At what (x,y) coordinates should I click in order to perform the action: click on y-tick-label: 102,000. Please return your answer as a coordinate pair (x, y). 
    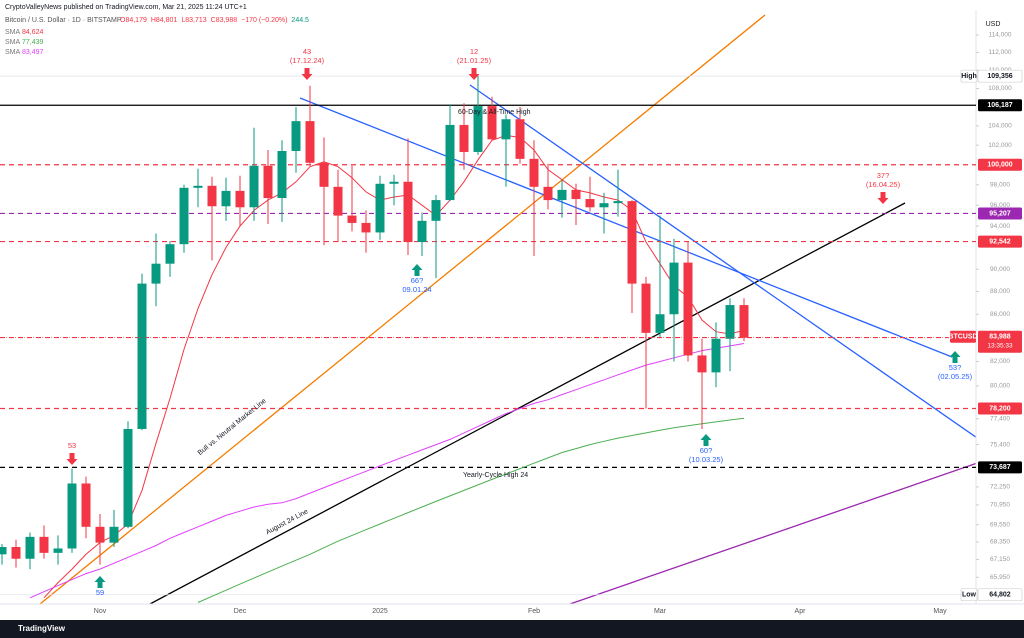
    Looking at the image, I should click on (1000, 145).